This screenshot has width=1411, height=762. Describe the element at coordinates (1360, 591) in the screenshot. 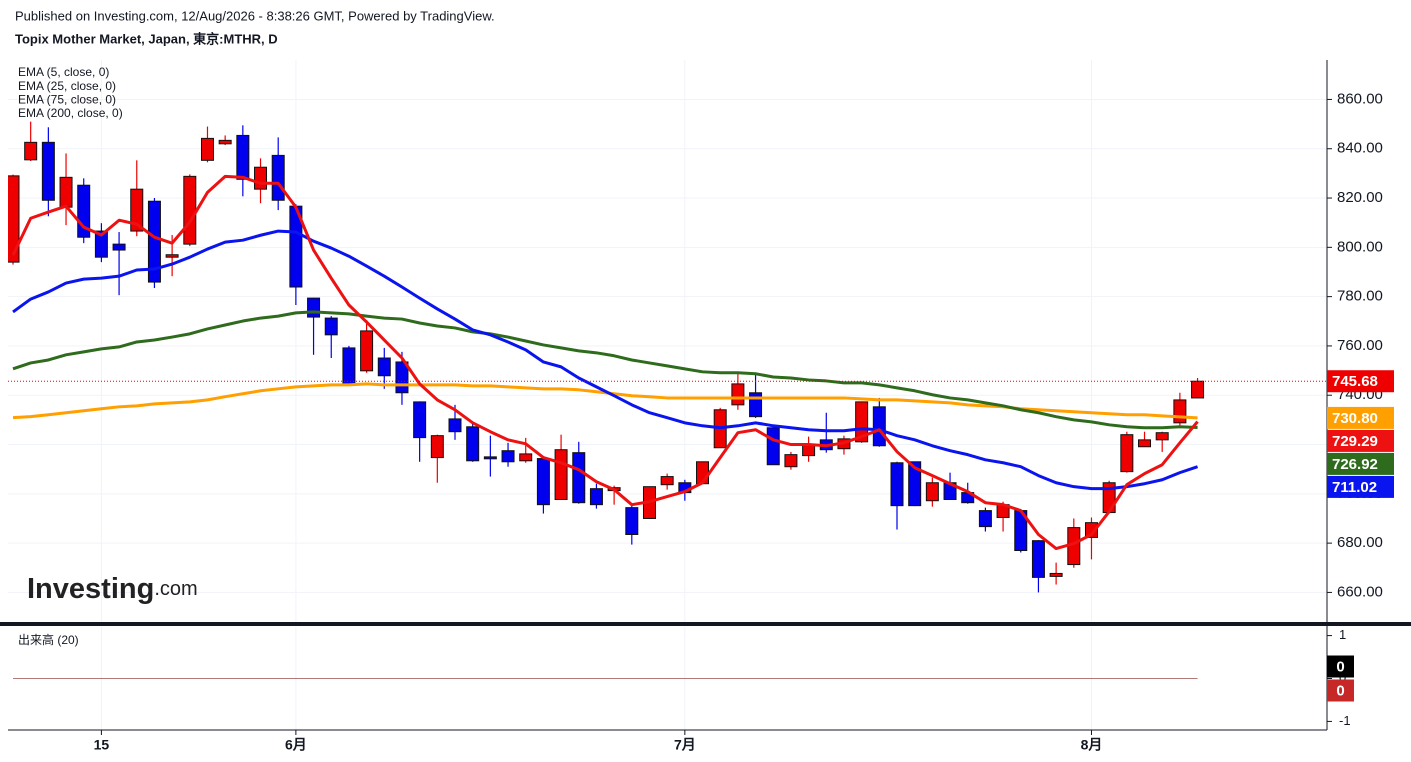

I see `y-tick-label: 660.00` at that location.